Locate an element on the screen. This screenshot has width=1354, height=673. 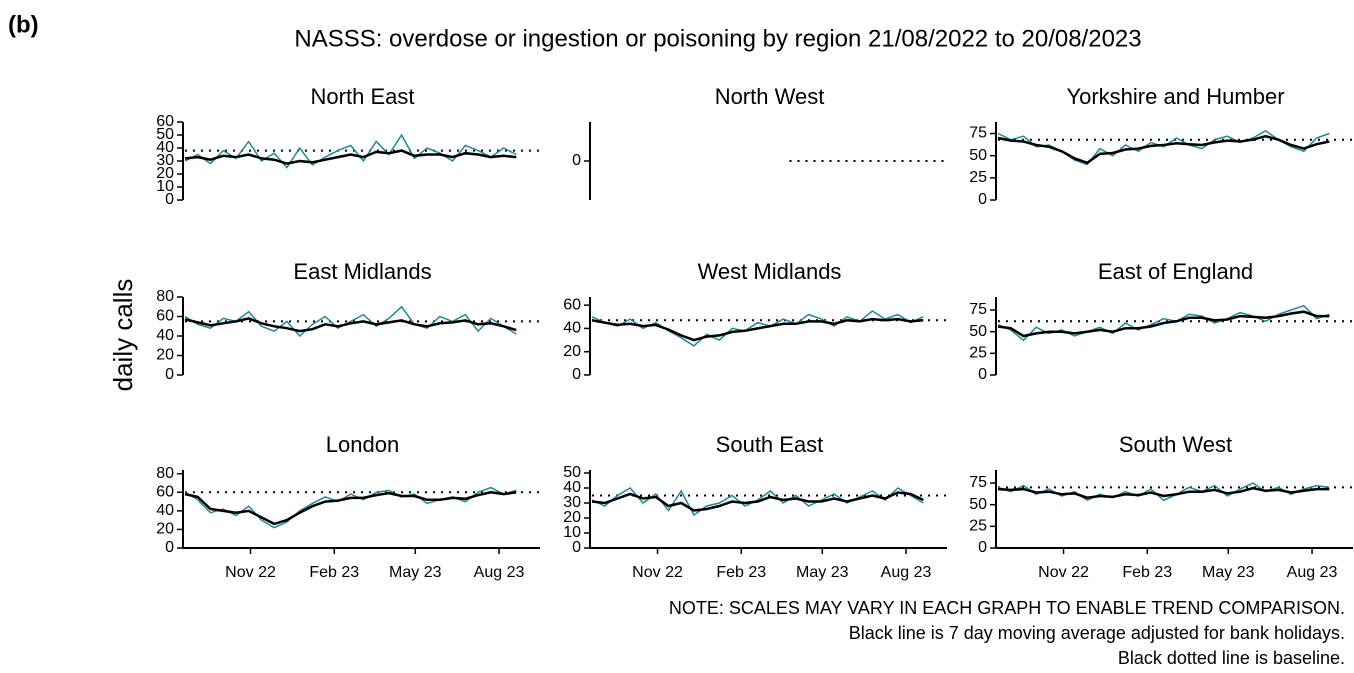
panel-title: Yorkshire and Humber is located at coordinates (1175, 96).